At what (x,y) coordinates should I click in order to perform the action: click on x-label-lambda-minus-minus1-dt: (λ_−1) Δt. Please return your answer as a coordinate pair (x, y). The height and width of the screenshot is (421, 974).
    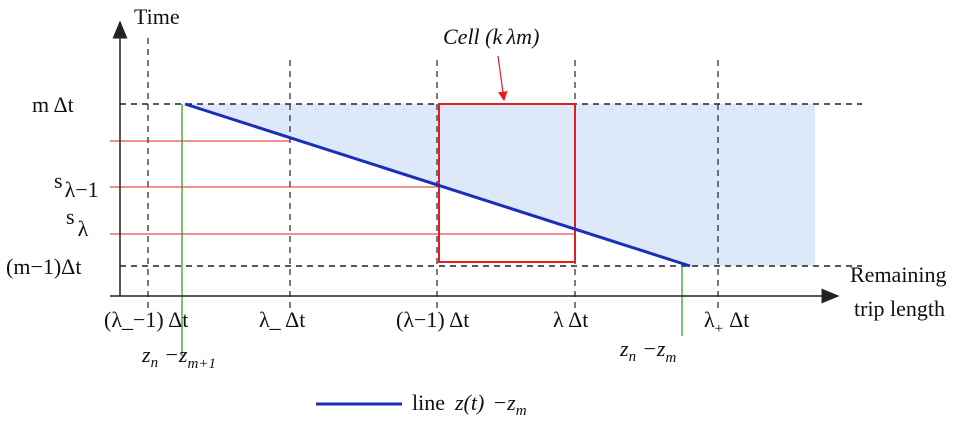
    Looking at the image, I should click on (146, 319).